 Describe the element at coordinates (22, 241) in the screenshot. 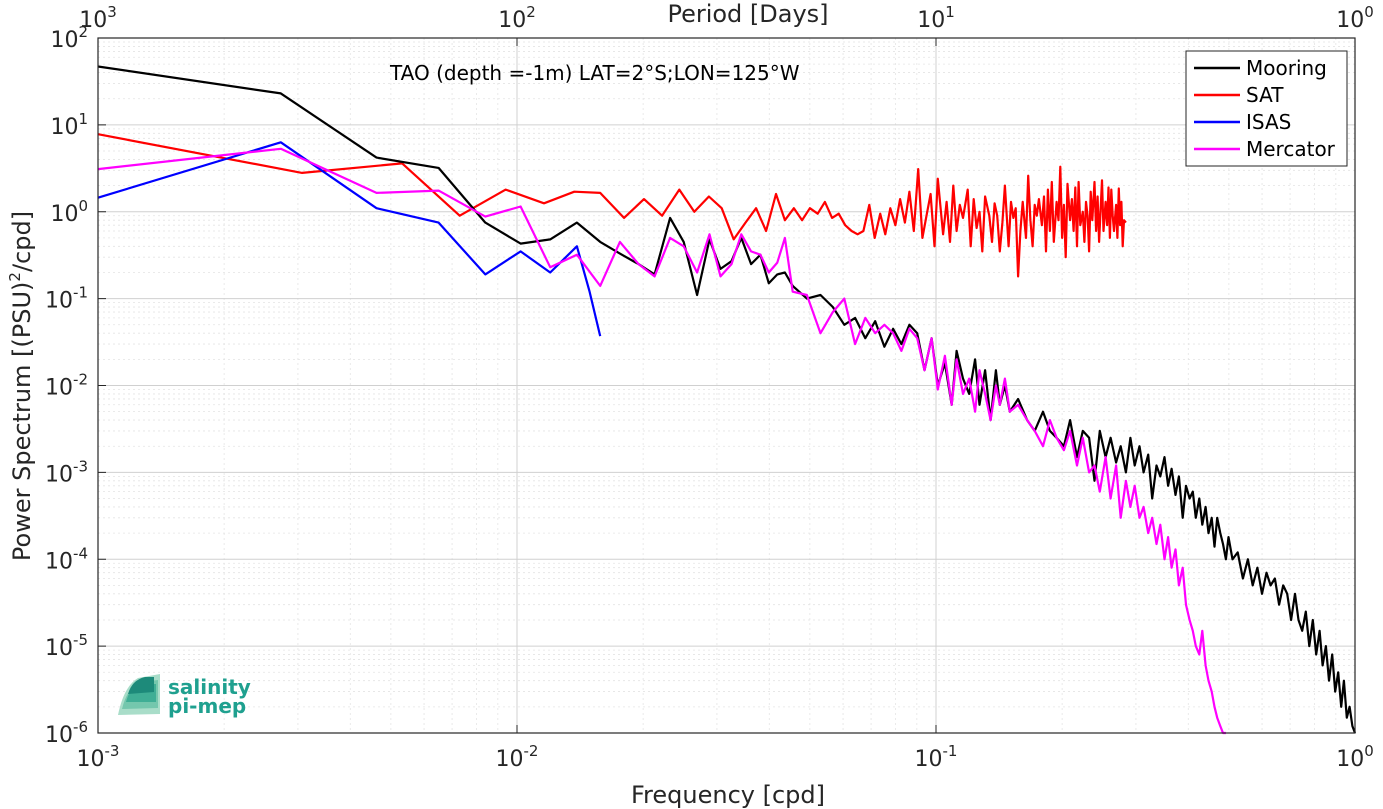

I see `y-axis-label-tail: /cpd]` at that location.